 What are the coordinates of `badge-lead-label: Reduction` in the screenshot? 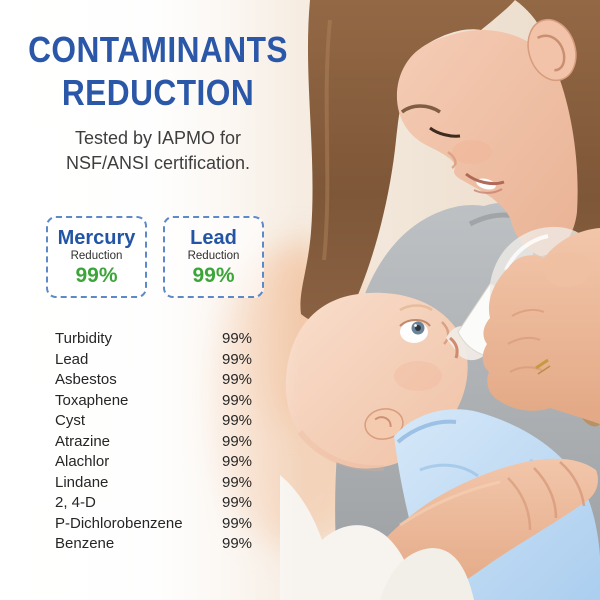 It's located at (213, 256).